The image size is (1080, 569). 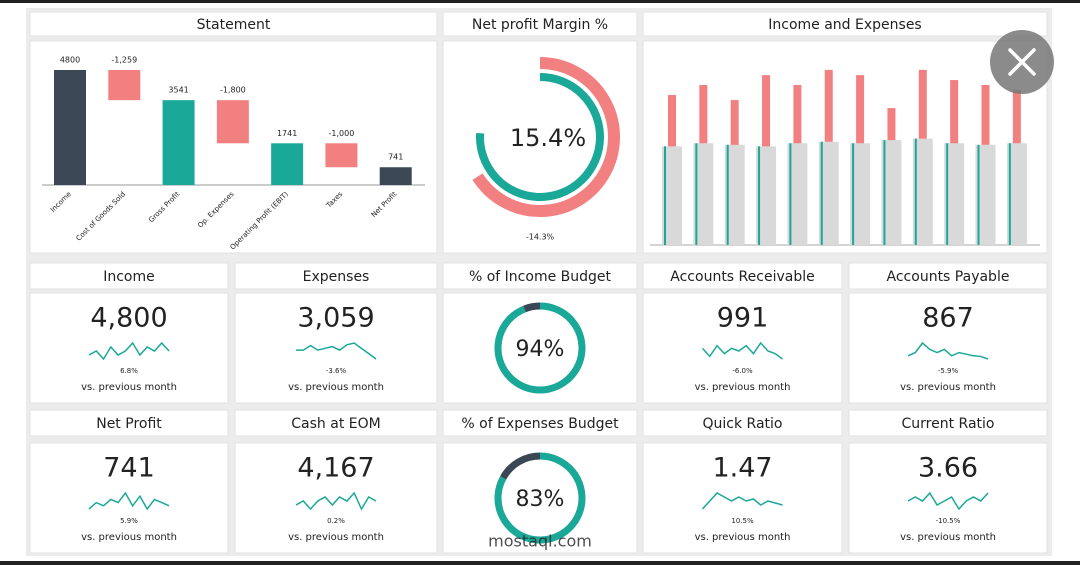 I want to click on kpi-value: 3,059, so click(x=335, y=318).